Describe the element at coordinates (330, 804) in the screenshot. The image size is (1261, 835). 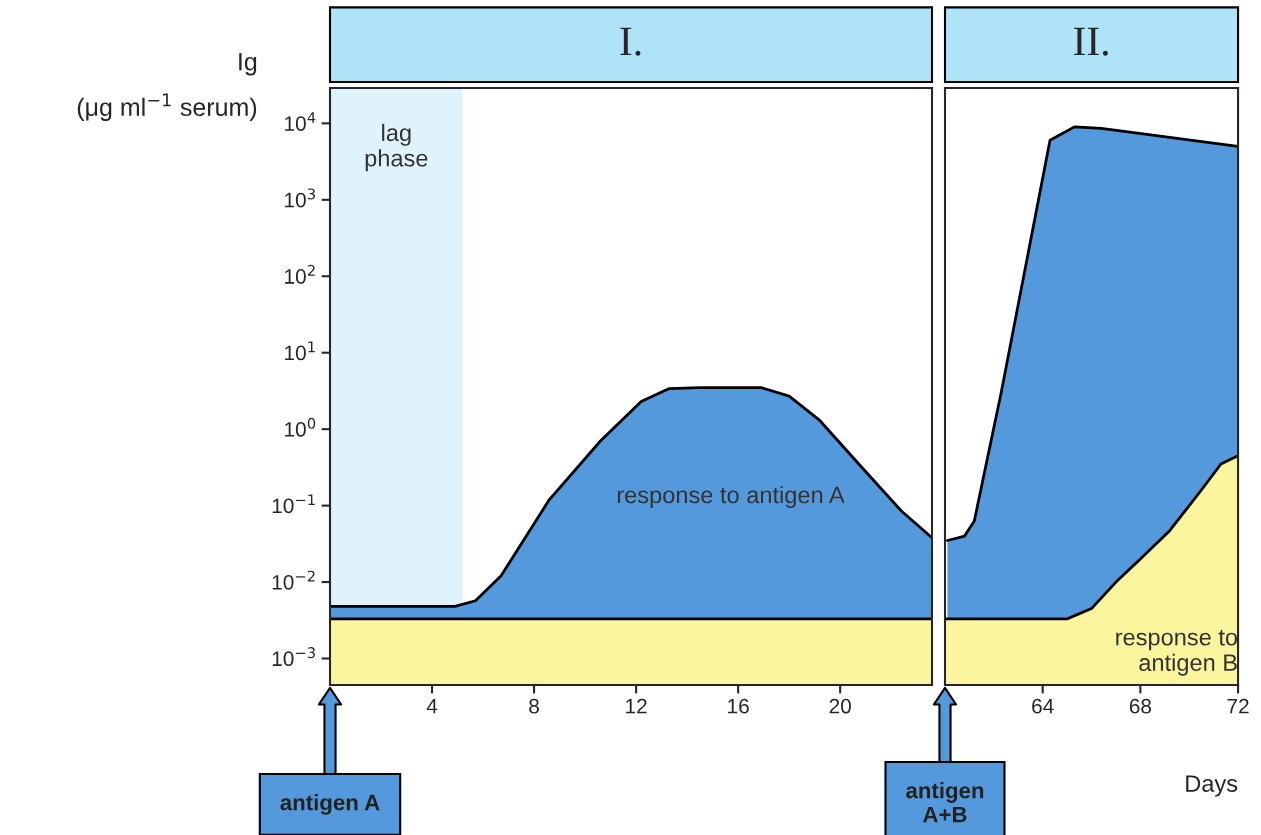
I see `text: antigen A` at that location.